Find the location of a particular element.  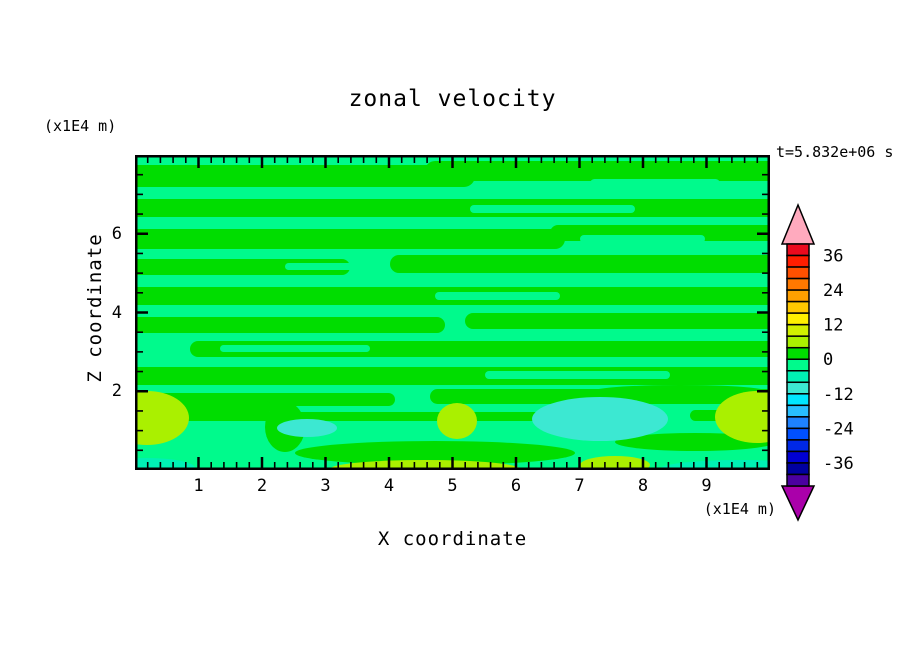

colorbar-over-arrow is located at coordinates (798, 224).